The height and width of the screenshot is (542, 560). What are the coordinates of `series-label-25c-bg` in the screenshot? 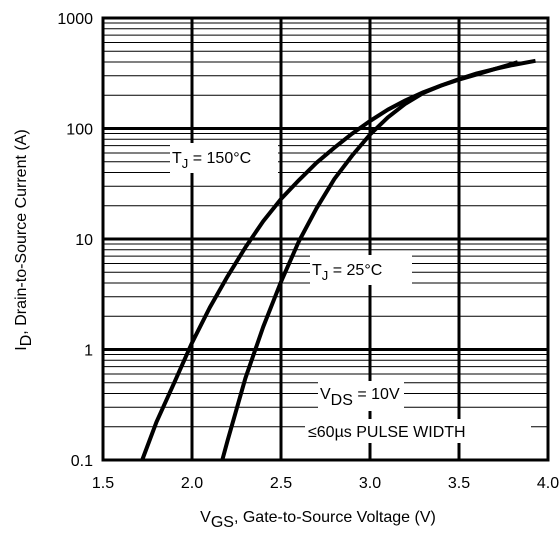 It's located at (361, 270).